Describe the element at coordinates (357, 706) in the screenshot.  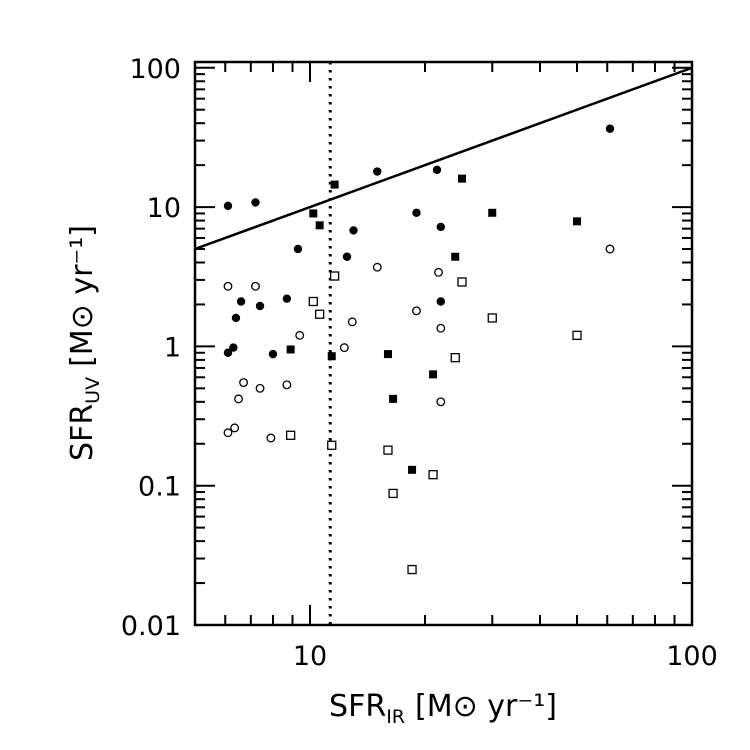
I see `x-axis-label: SFR` at that location.